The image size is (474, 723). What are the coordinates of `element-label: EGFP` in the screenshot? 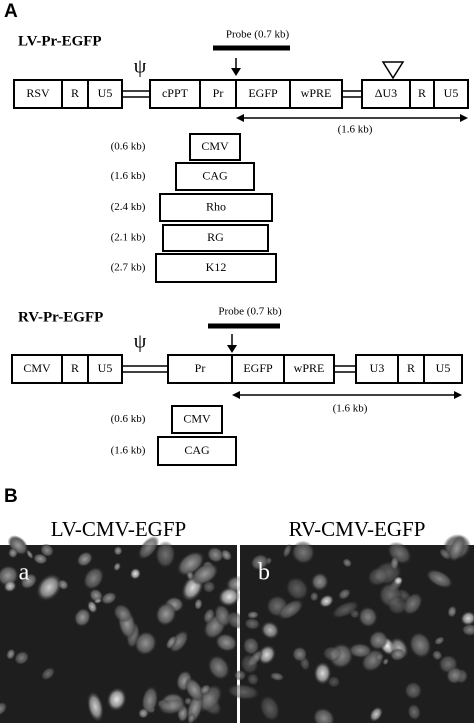 It's located at (258, 368).